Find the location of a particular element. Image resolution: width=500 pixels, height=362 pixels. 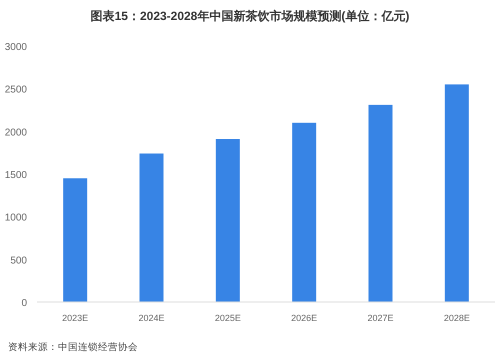

x-tick-label: 2028E is located at coordinates (457, 318).